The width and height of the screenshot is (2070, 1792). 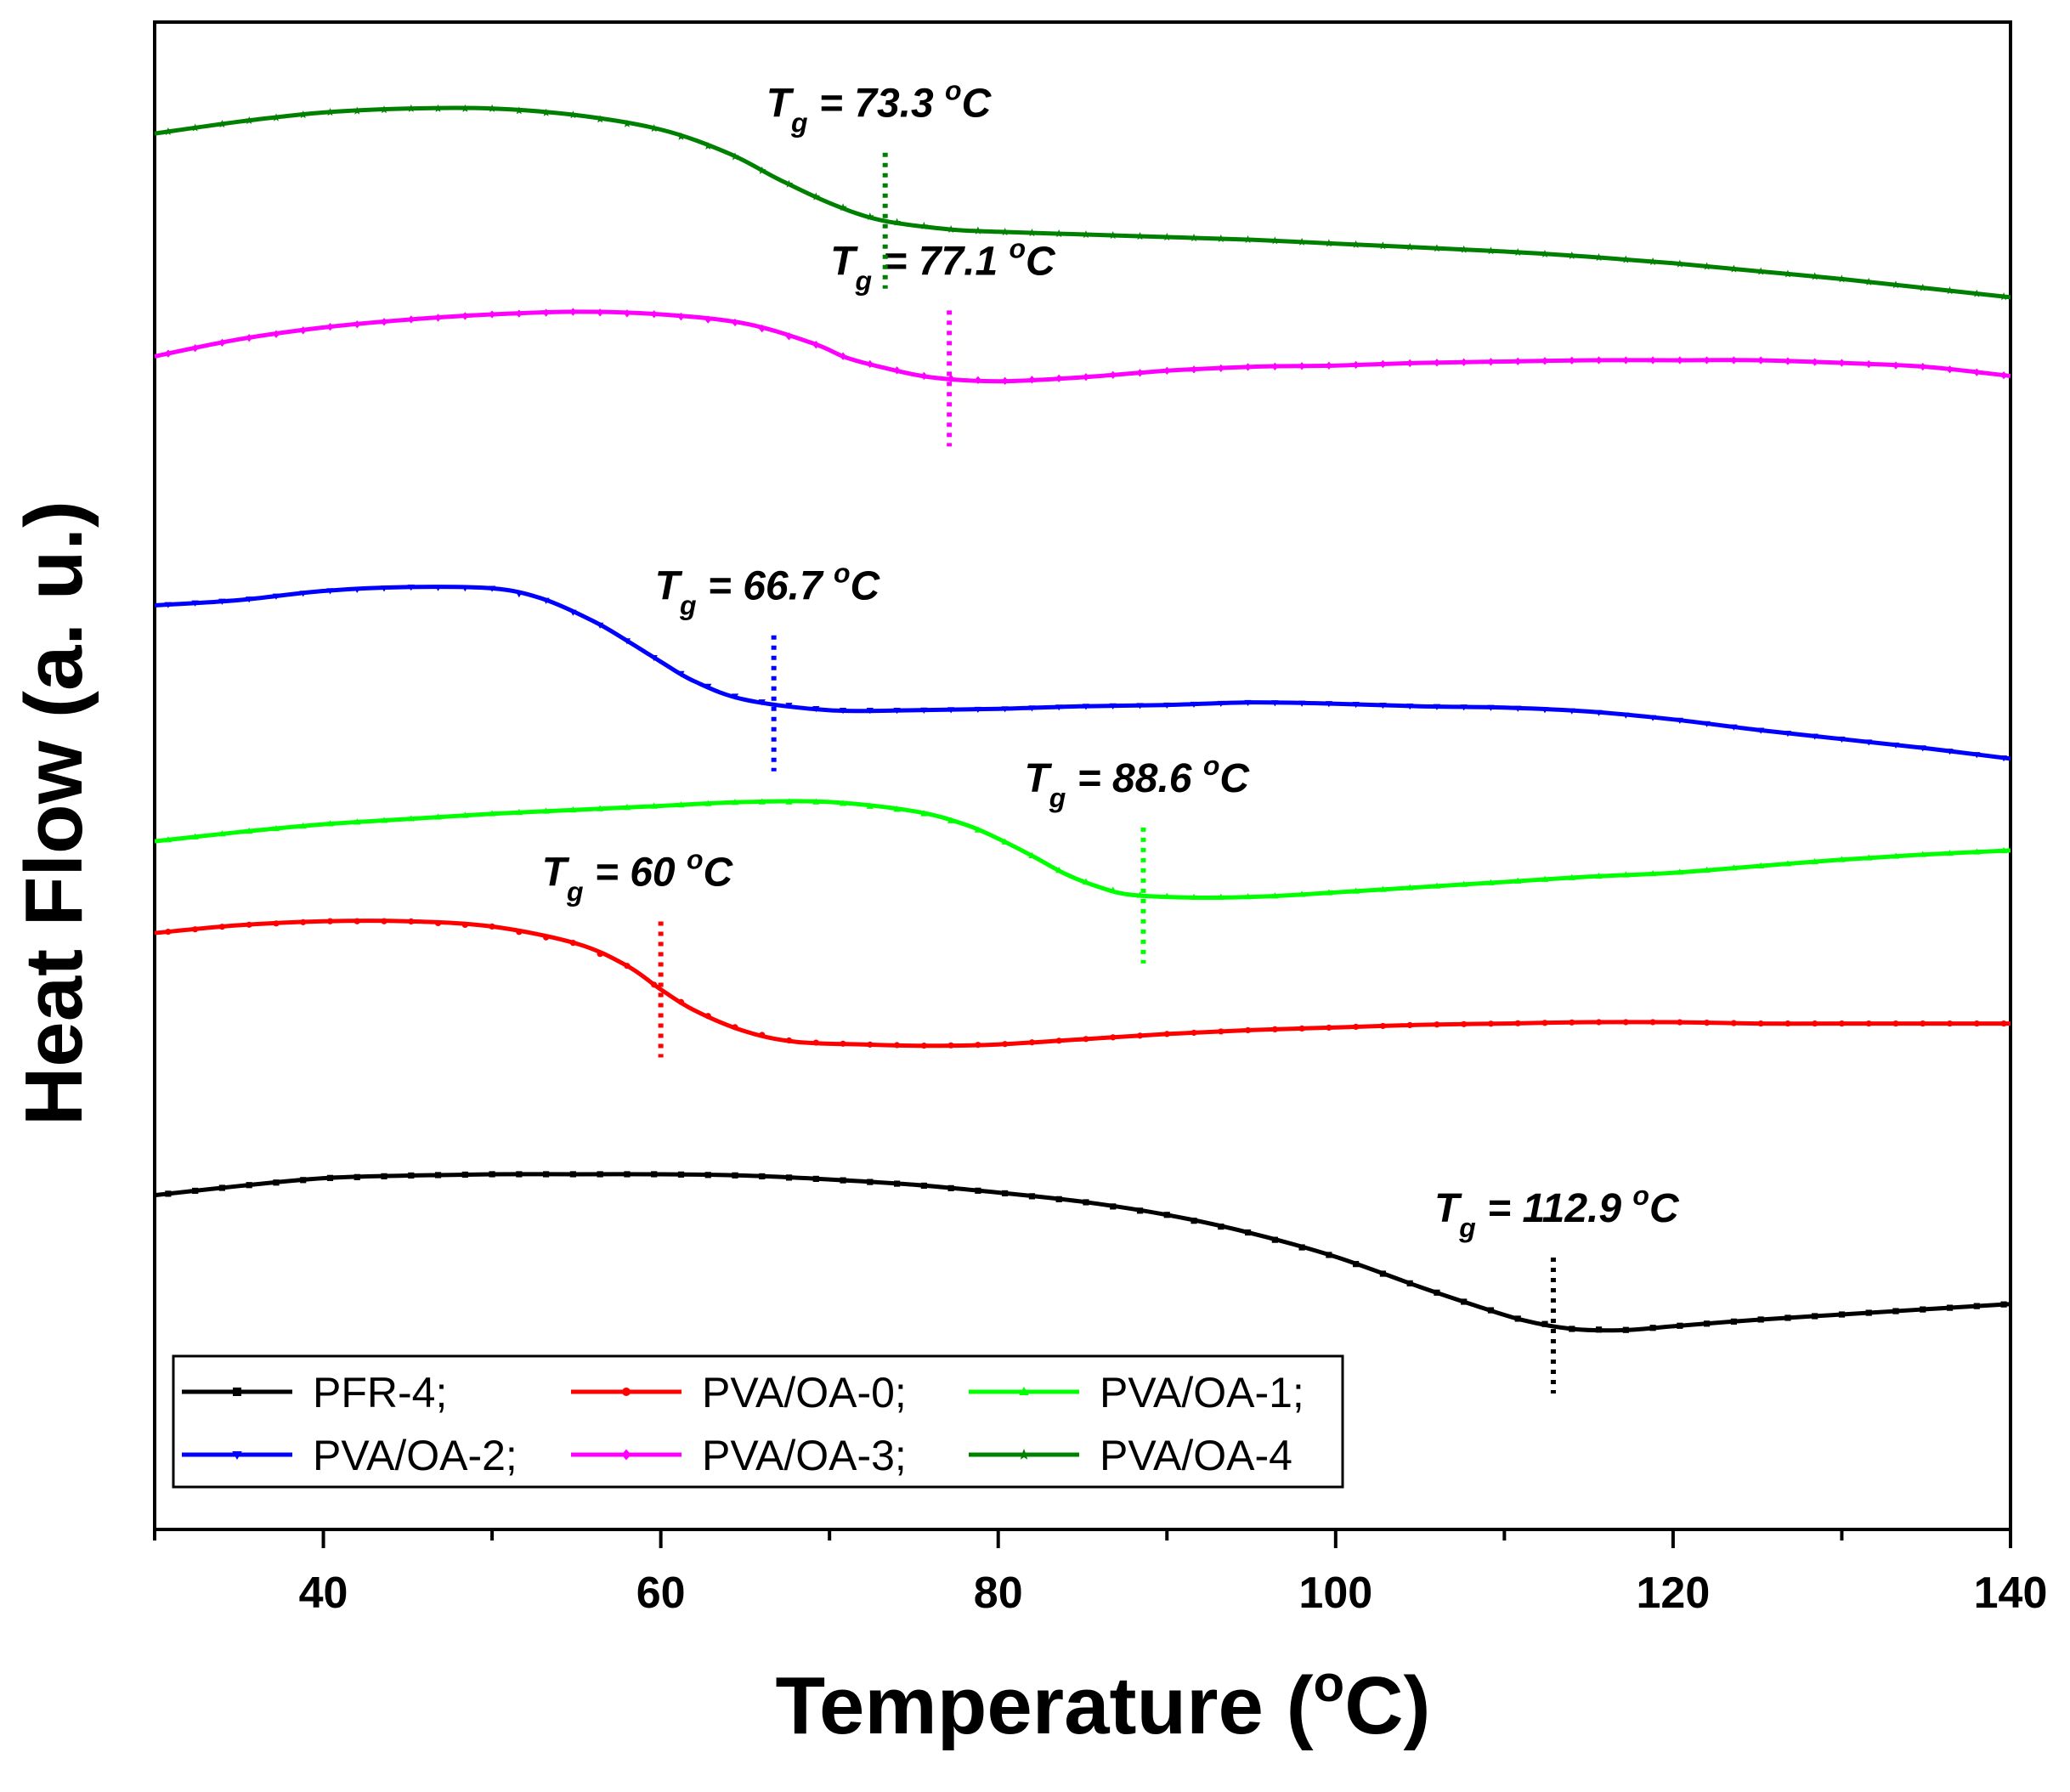 What do you see at coordinates (2011, 1593) in the screenshot?
I see `x-tick-label: 140` at bounding box center [2011, 1593].